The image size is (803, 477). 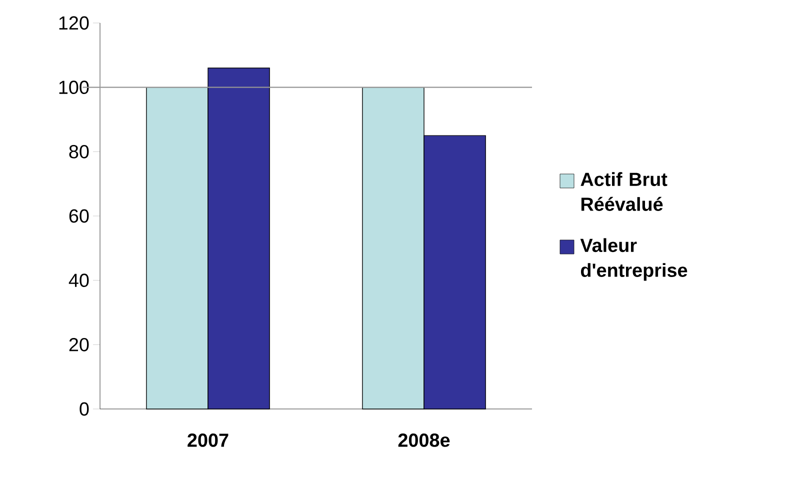 What do you see at coordinates (74, 23) in the screenshot?
I see `y-tick-label: 120` at bounding box center [74, 23].